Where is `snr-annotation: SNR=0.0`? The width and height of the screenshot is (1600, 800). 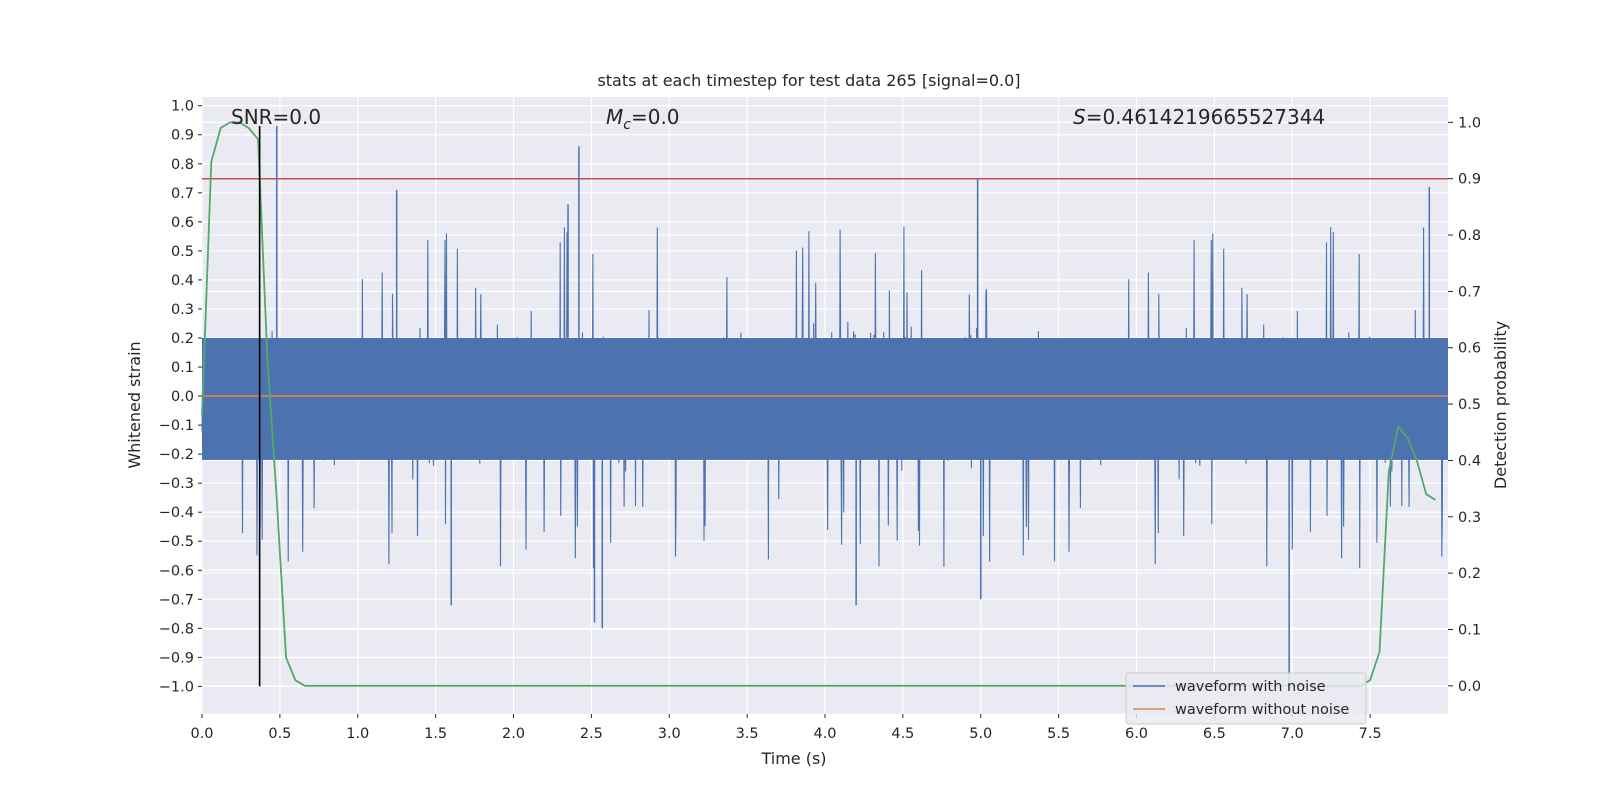
snr-annotation: SNR=0.0 is located at coordinates (276, 117).